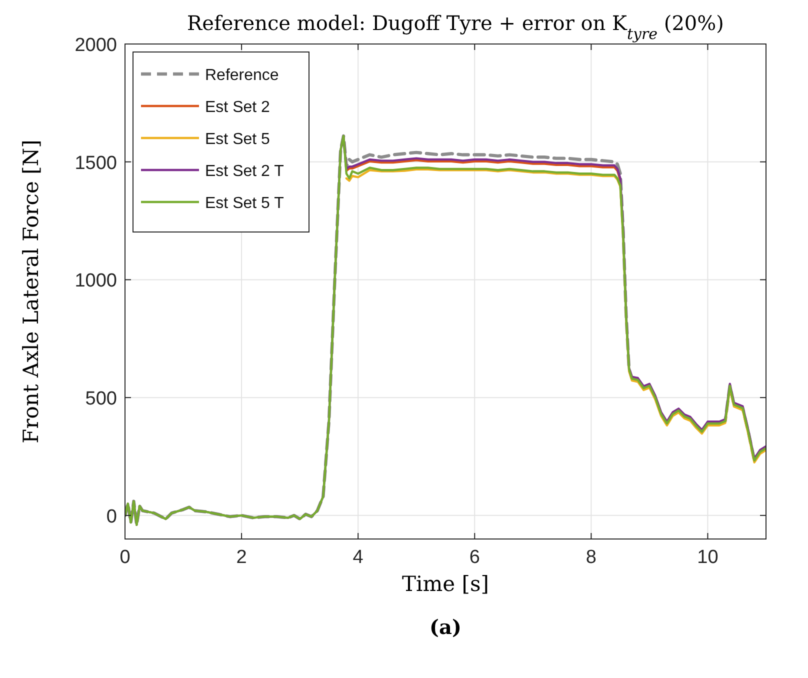 This screenshot has width=808, height=678. Describe the element at coordinates (101, 399) in the screenshot. I see `y-tick-label: 500` at that location.